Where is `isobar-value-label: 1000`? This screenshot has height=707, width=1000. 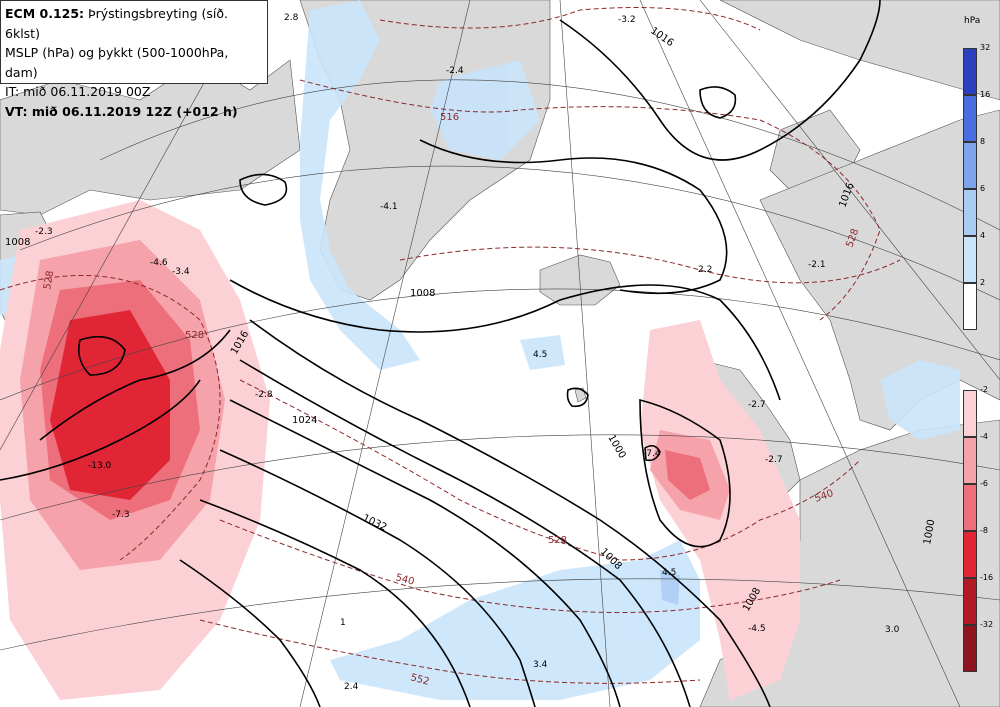 isobar-value-label: 1000 is located at coordinates (929, 532).